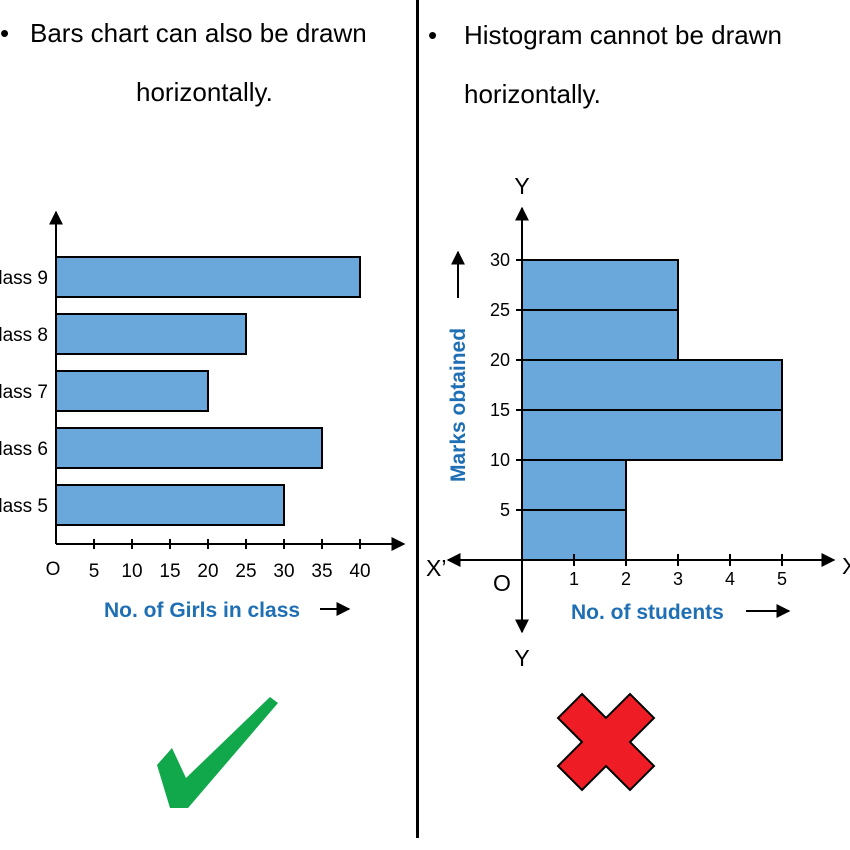 The height and width of the screenshot is (850, 850). Describe the element at coordinates (321, 571) in the screenshot. I see `bar-x-tick-label: 35` at that location.